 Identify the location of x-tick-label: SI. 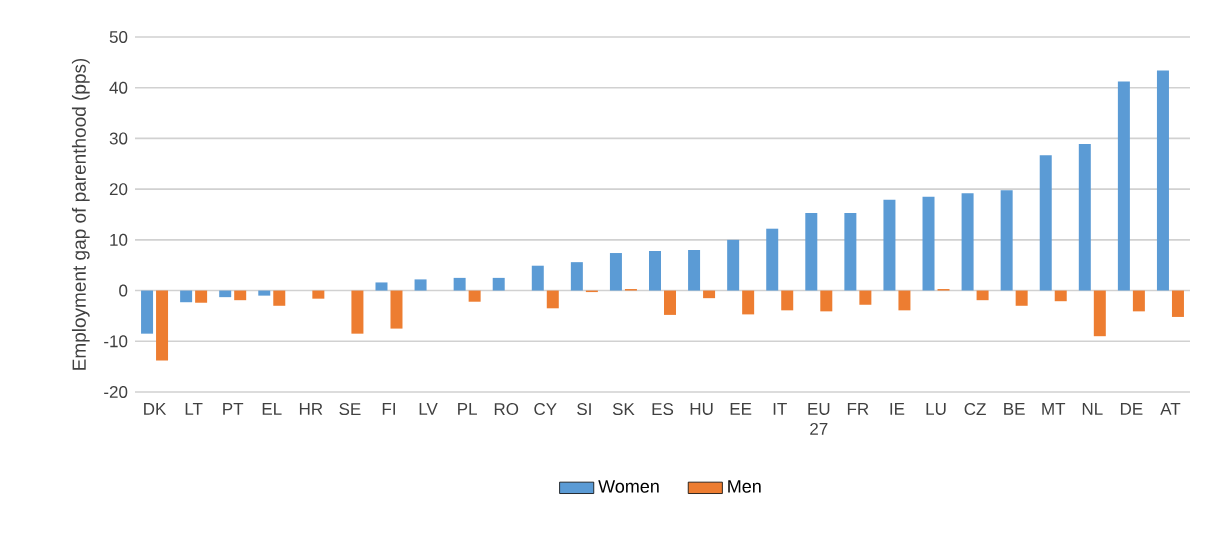
(584, 409).